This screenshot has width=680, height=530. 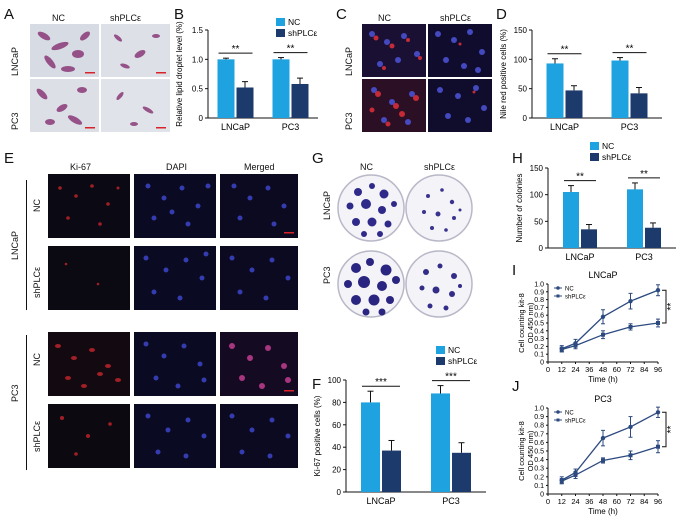 What do you see at coordinates (349, 61) in the screenshot?
I see `panel-c-row-lncap: LNCaP` at bounding box center [349, 61].